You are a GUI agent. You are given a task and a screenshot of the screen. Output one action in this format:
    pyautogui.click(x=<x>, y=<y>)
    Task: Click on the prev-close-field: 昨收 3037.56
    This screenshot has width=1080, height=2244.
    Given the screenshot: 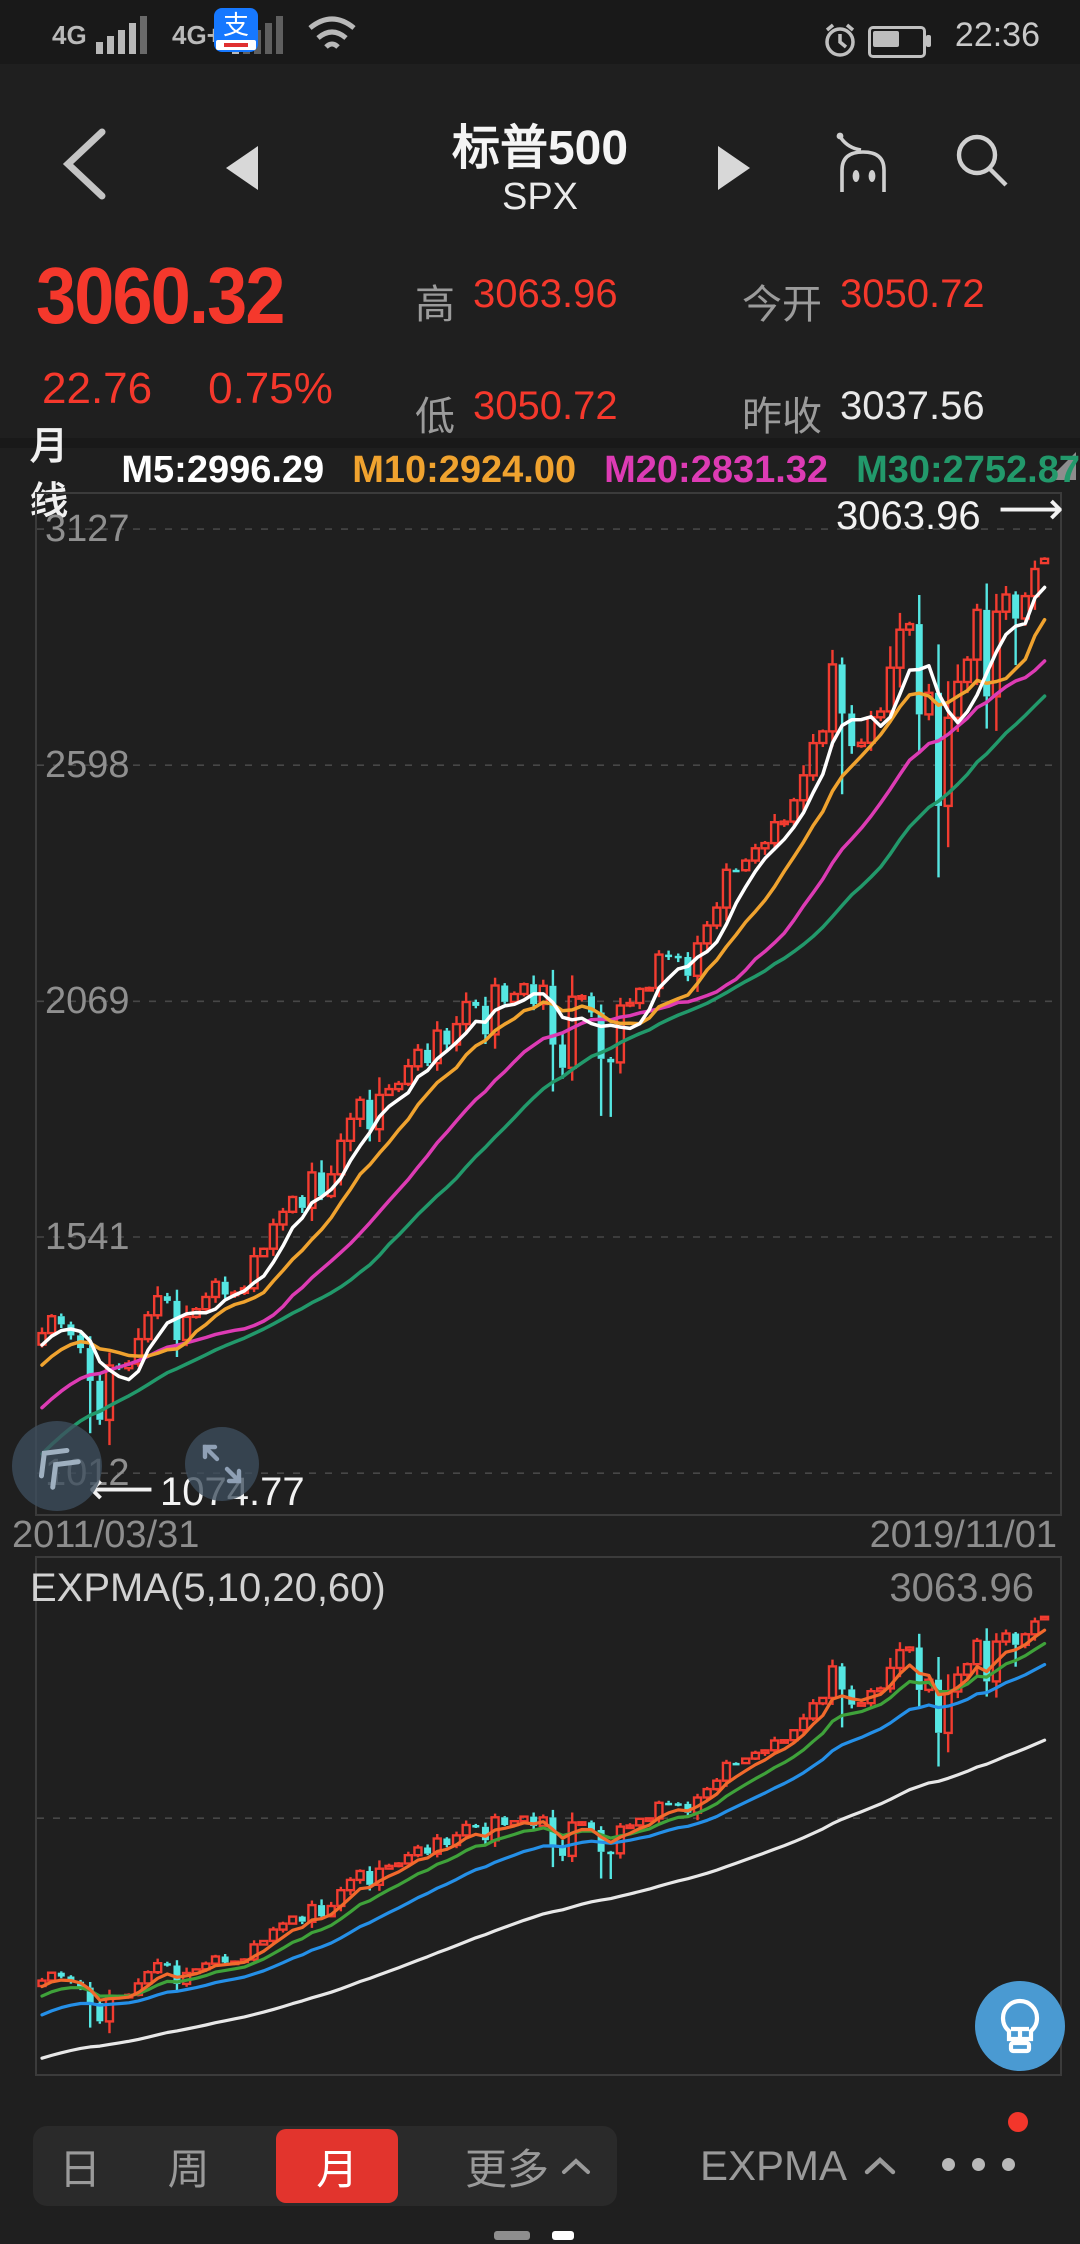 What is the action you would take?
    pyautogui.click(x=863, y=413)
    